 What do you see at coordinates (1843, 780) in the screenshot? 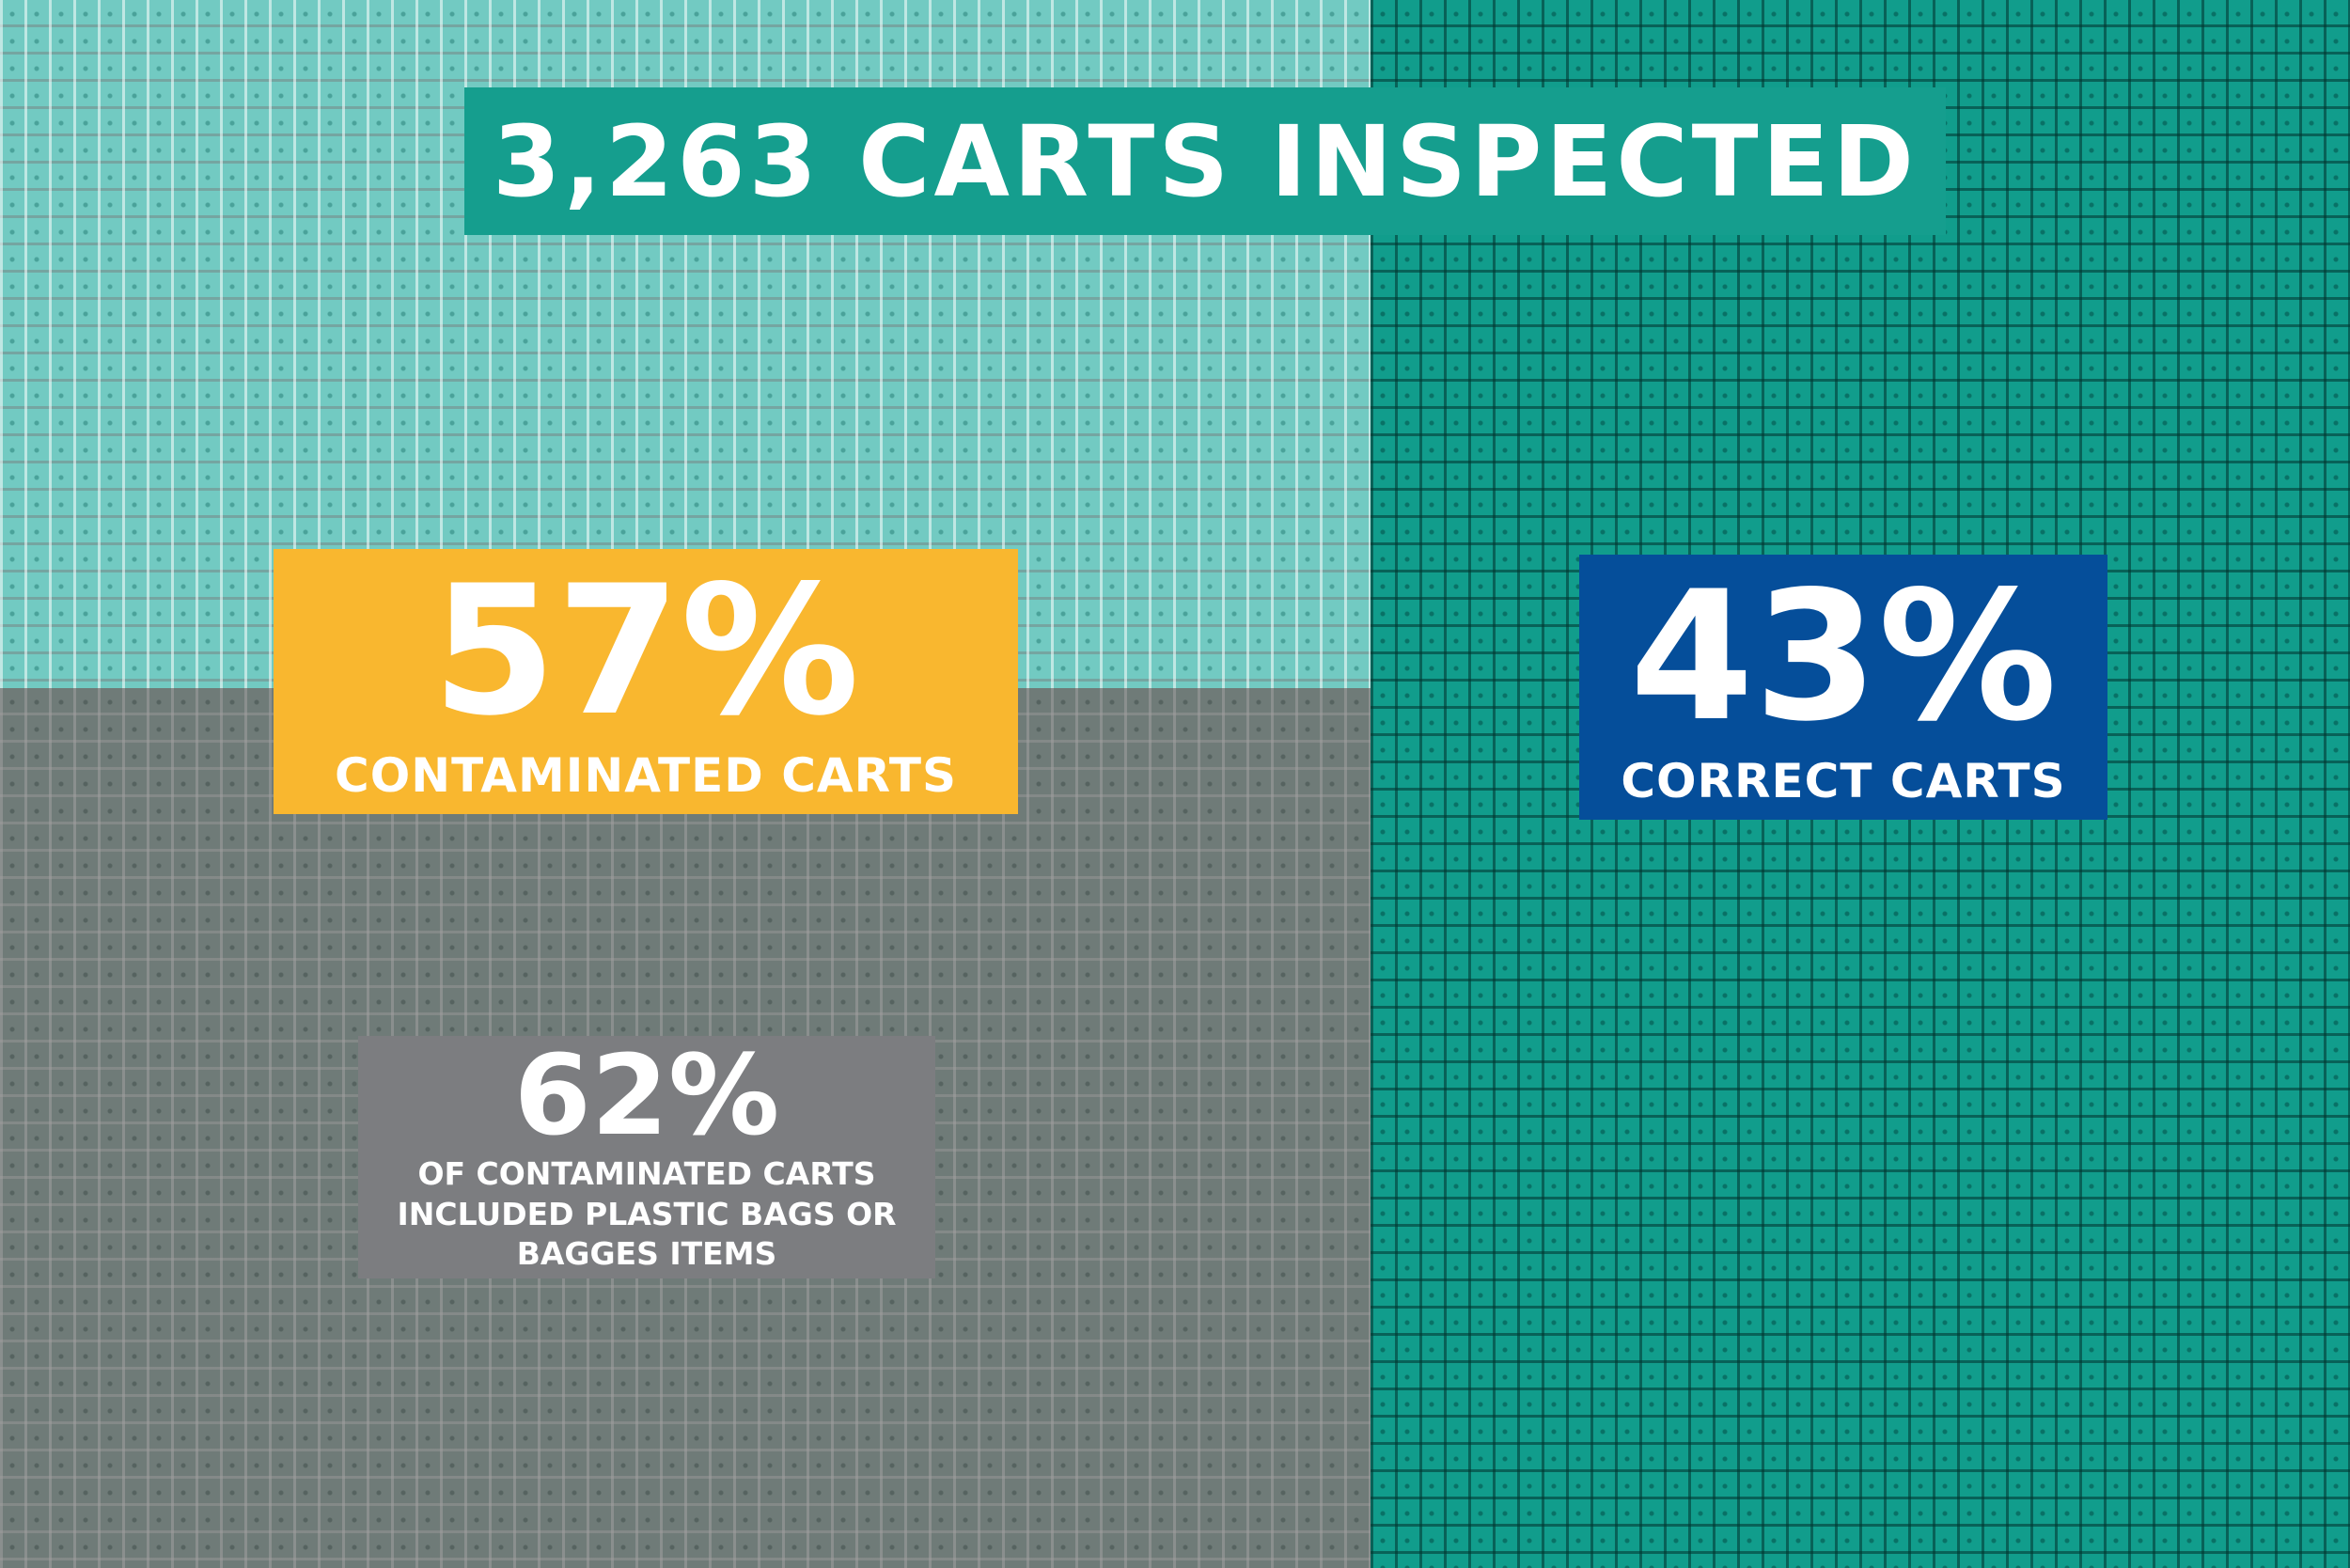
I see `correct-label: CORRECT CARTS` at bounding box center [1843, 780].